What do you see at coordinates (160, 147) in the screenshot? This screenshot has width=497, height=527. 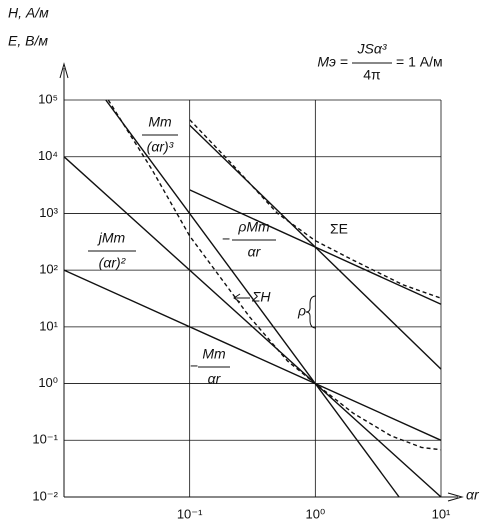 I see `annotation: (αr)³` at bounding box center [160, 147].